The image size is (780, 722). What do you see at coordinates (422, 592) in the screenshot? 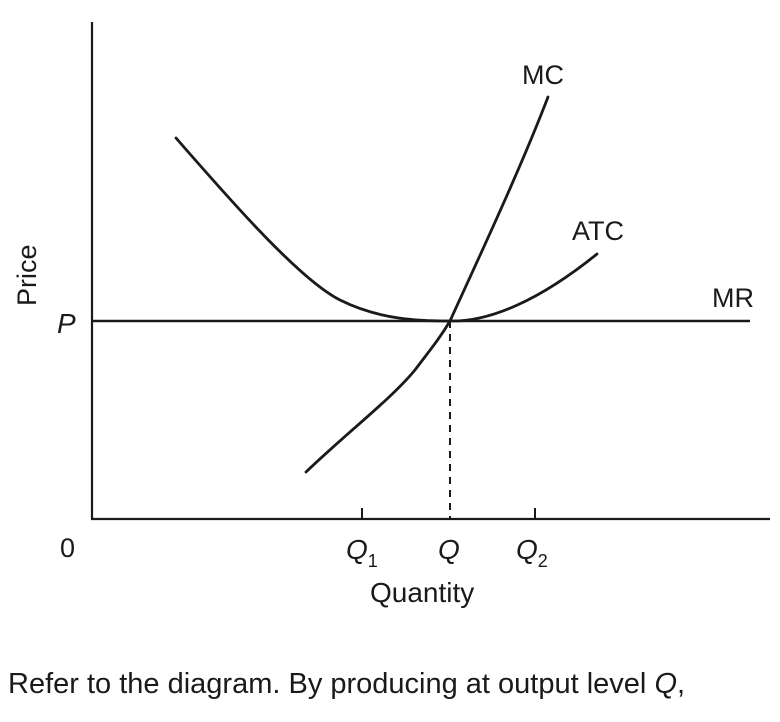
I see `x-axis-label: Quantity` at bounding box center [422, 592].